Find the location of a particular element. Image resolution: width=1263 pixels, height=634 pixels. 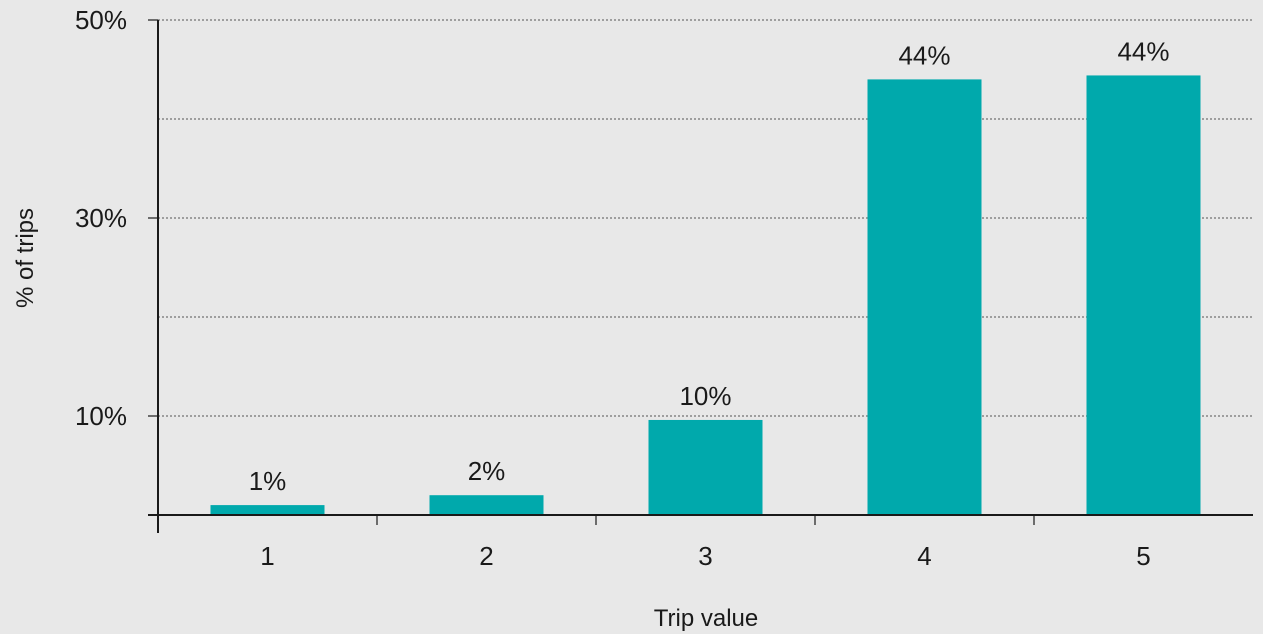

y-axis-title: % of trips is located at coordinates (25, 258).